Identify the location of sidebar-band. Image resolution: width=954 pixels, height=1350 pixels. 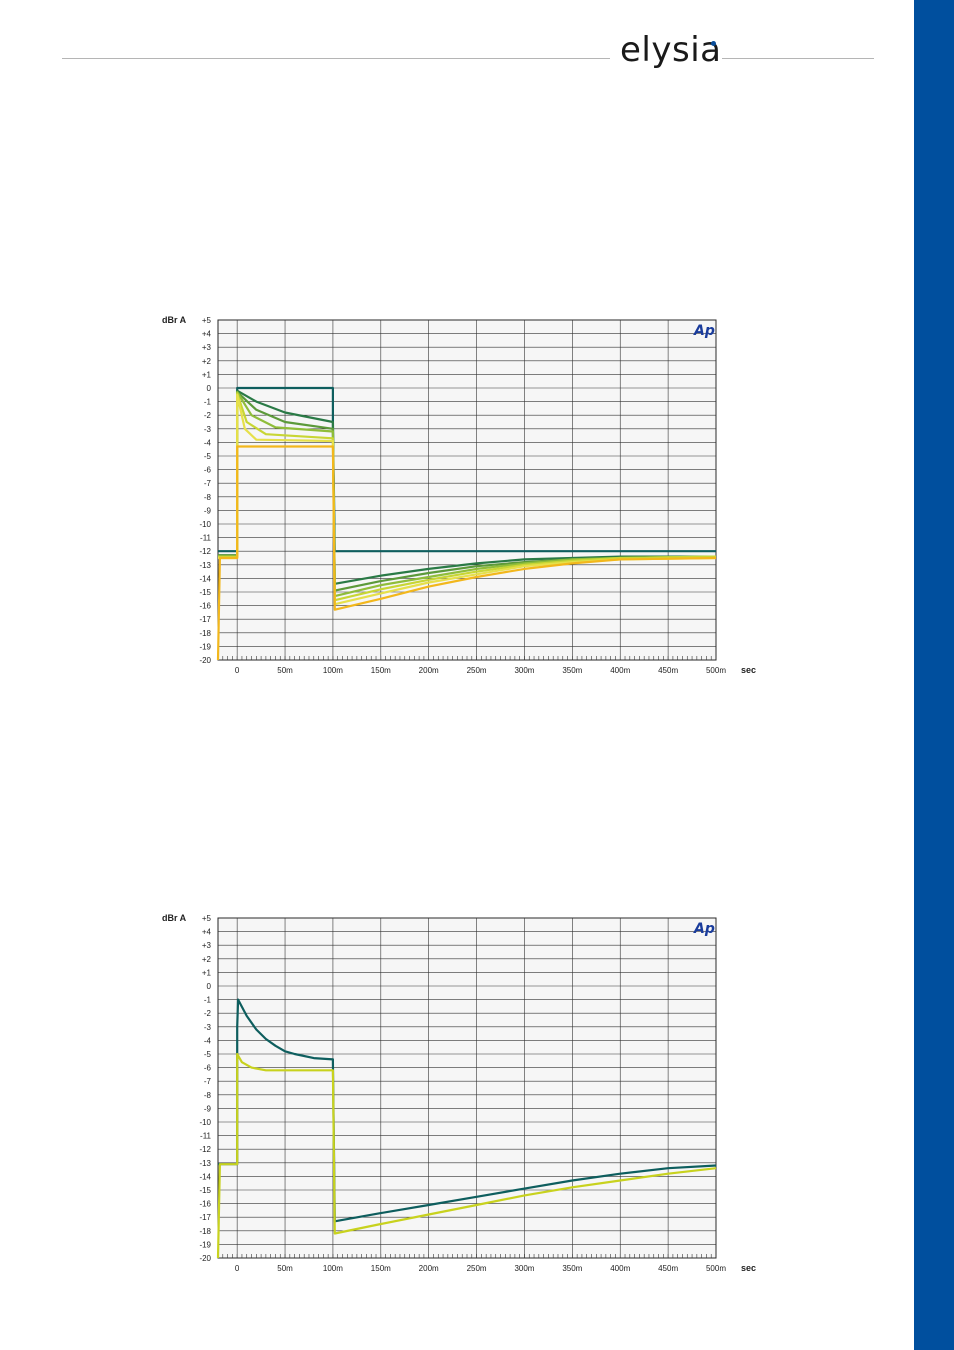
(934, 675).